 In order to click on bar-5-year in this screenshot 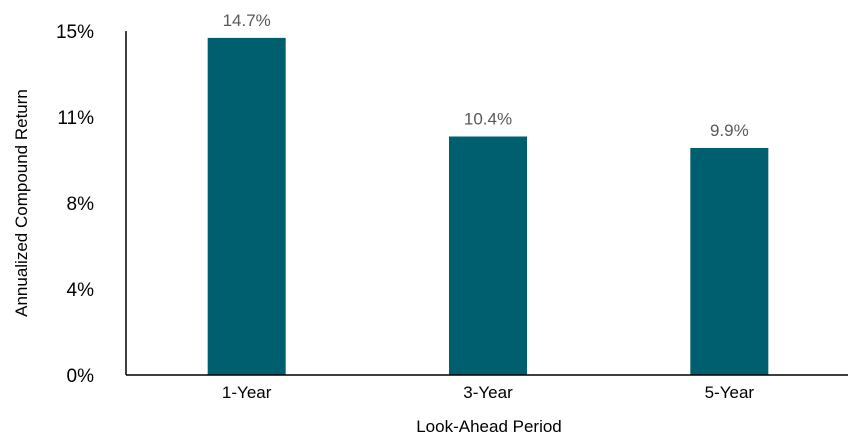, I will do `click(729, 261)`.